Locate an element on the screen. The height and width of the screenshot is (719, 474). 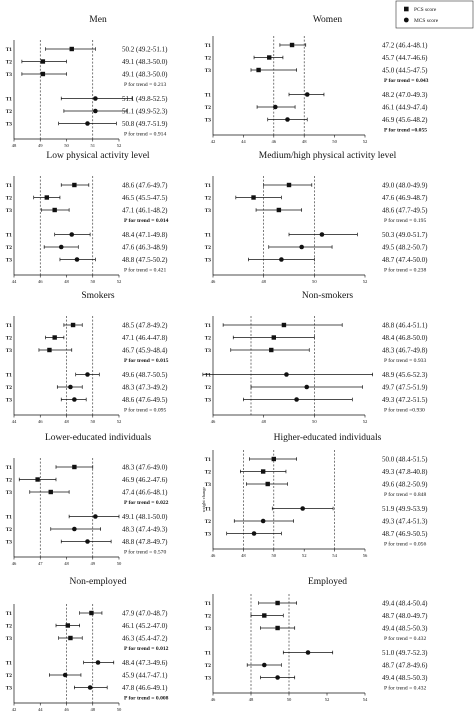
estimate-label: 49.7 (47.5-51.9) is located at coordinates (405, 387).